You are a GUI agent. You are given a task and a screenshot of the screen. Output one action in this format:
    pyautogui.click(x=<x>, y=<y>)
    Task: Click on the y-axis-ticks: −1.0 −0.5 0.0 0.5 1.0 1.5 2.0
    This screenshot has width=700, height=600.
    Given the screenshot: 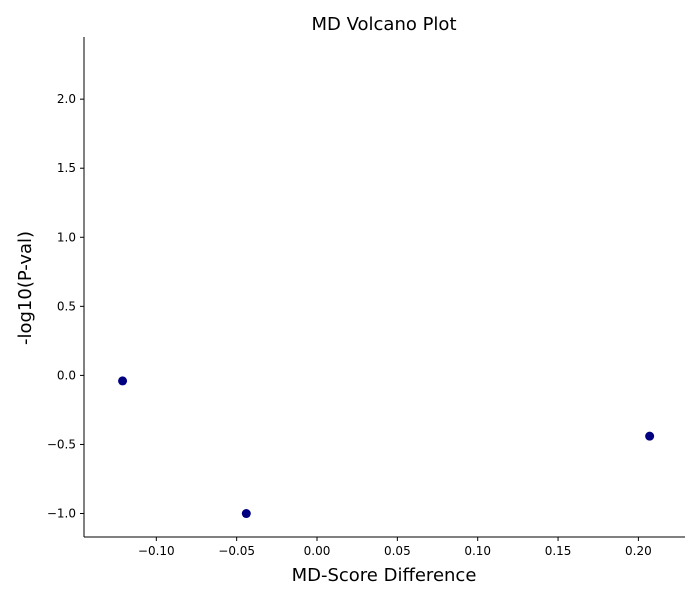 What is the action you would take?
    pyautogui.click(x=65, y=306)
    